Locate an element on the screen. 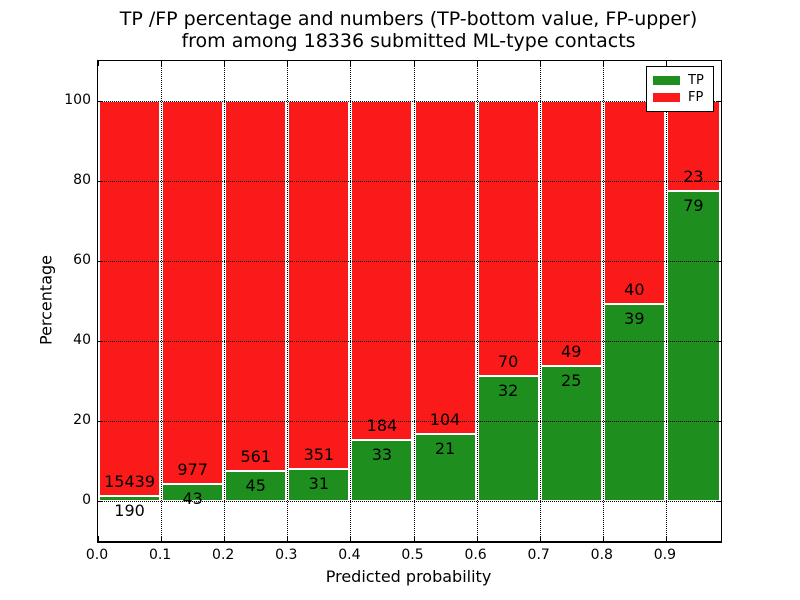  legend-entry-fp: FP is located at coordinates (680, 97).